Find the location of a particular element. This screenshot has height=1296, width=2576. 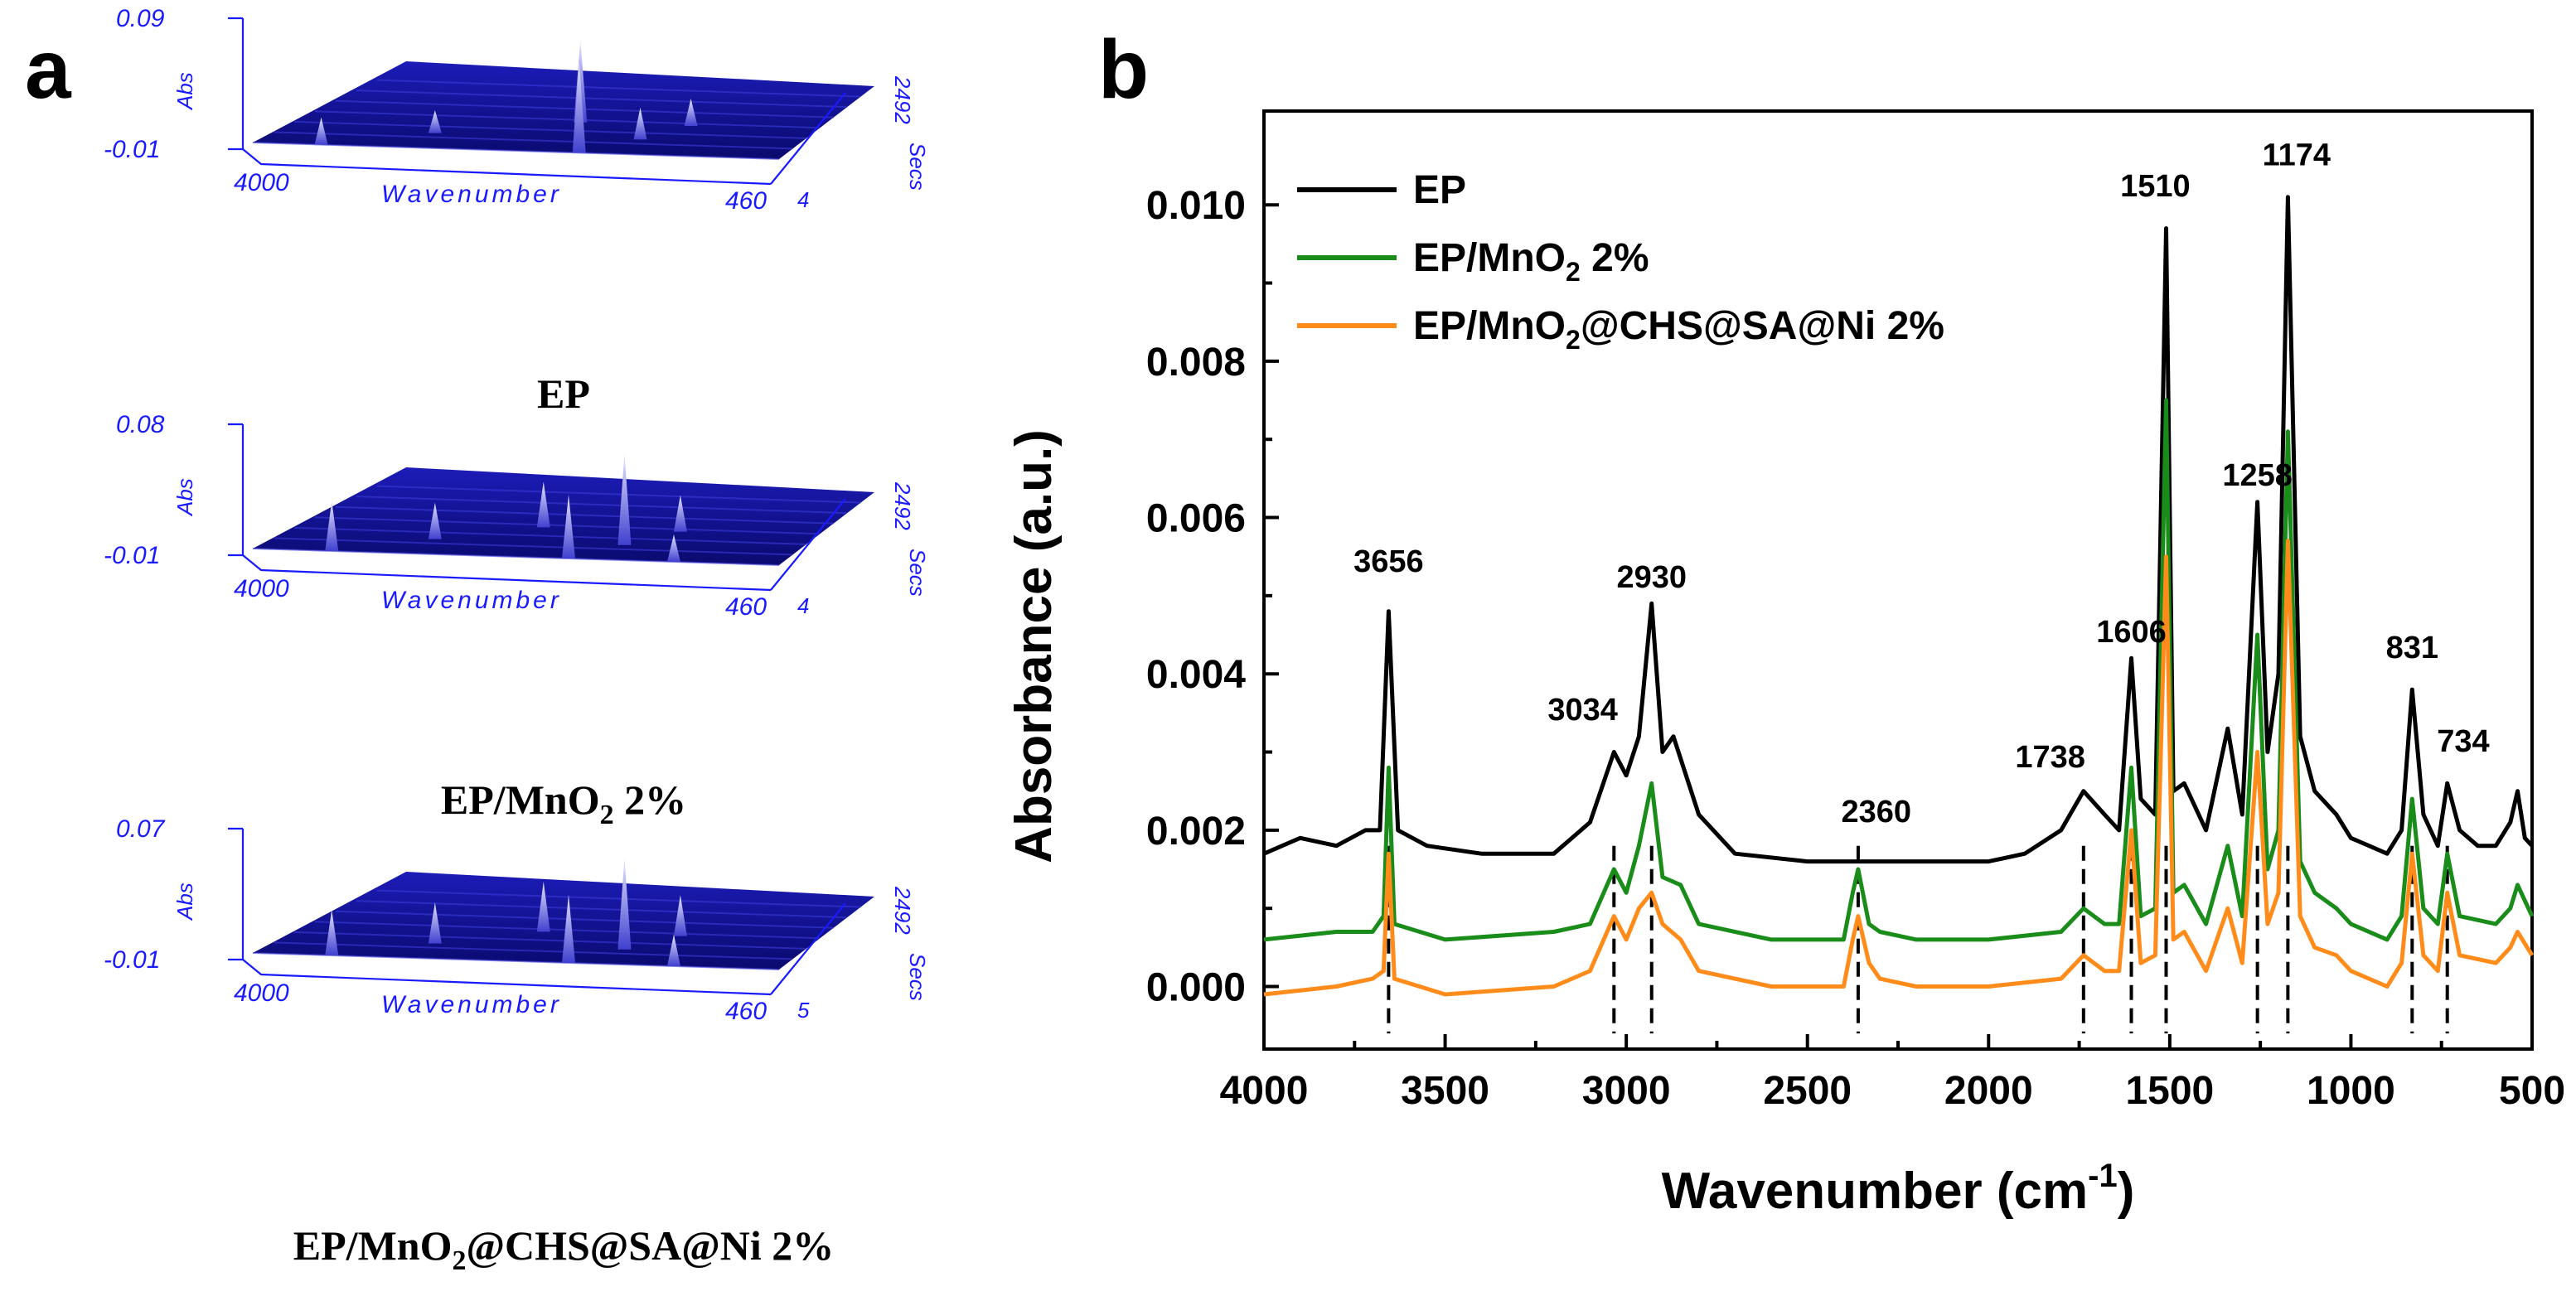

x-axis-title-end: ) is located at coordinates (2126, 1191).